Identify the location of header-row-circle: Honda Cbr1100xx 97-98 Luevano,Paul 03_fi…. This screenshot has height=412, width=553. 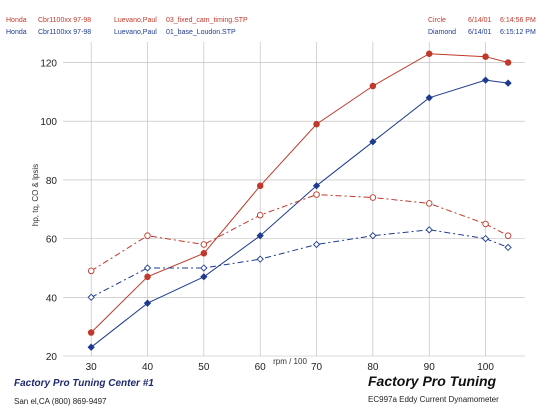
(271, 20).